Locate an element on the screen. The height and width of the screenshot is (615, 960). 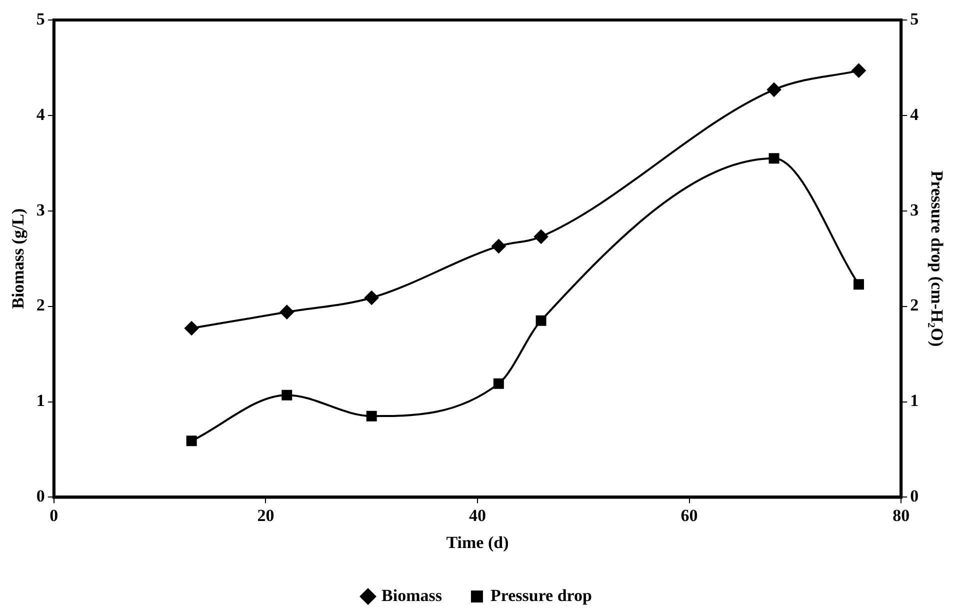
x-tick-label: 0 is located at coordinates (54, 515).